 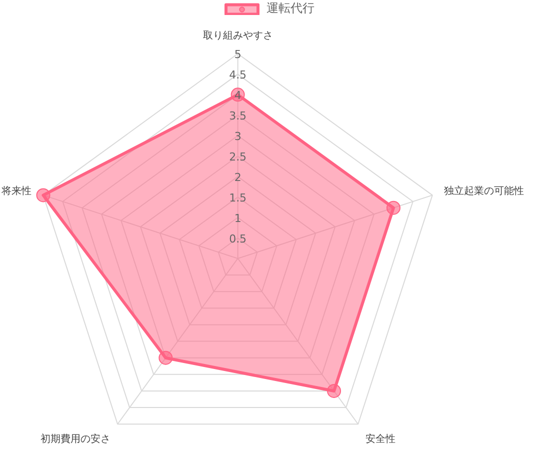 I want to click on y-tick-label: 3.5, so click(x=238, y=116).